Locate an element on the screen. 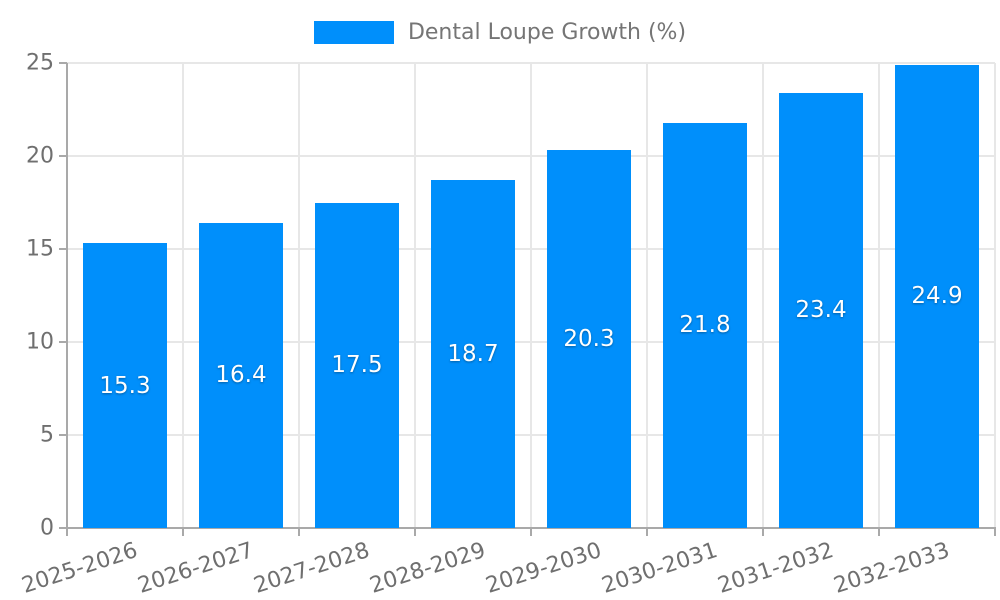  legend-label: Dental Loupe Growth (%) is located at coordinates (547, 32).